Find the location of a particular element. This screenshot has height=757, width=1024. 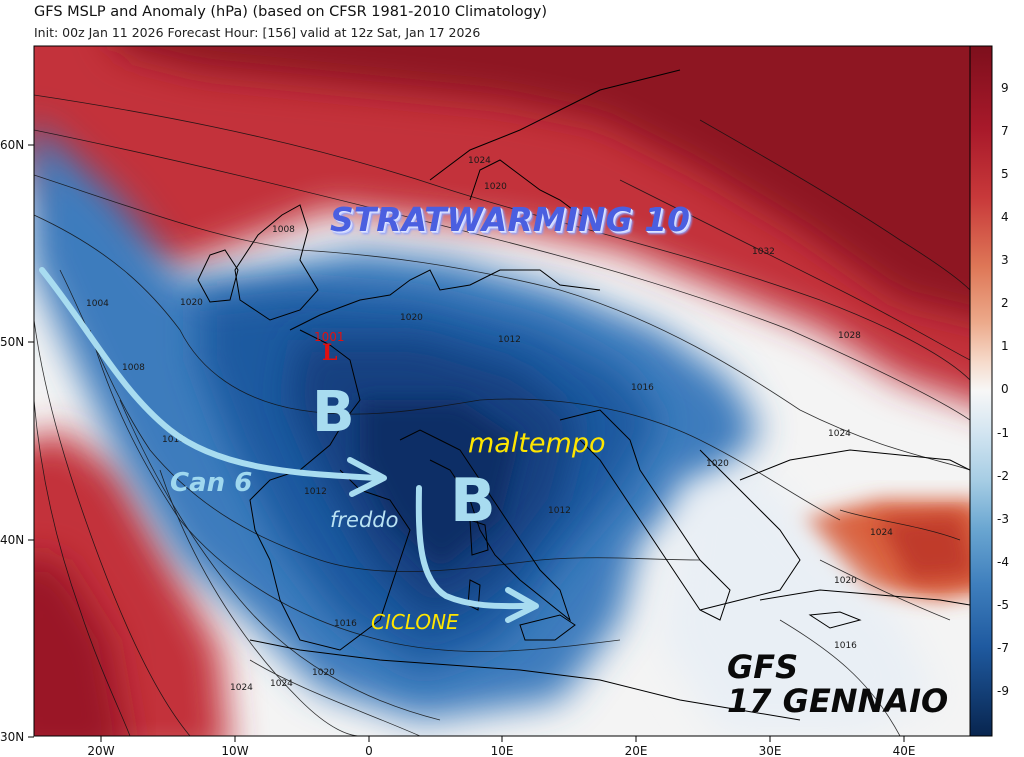

arrow-can6-head is located at coordinates (367, 477).